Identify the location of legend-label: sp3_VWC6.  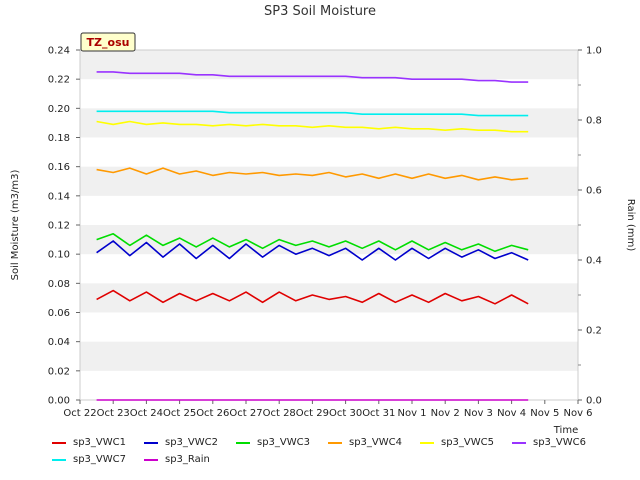
(559, 442).